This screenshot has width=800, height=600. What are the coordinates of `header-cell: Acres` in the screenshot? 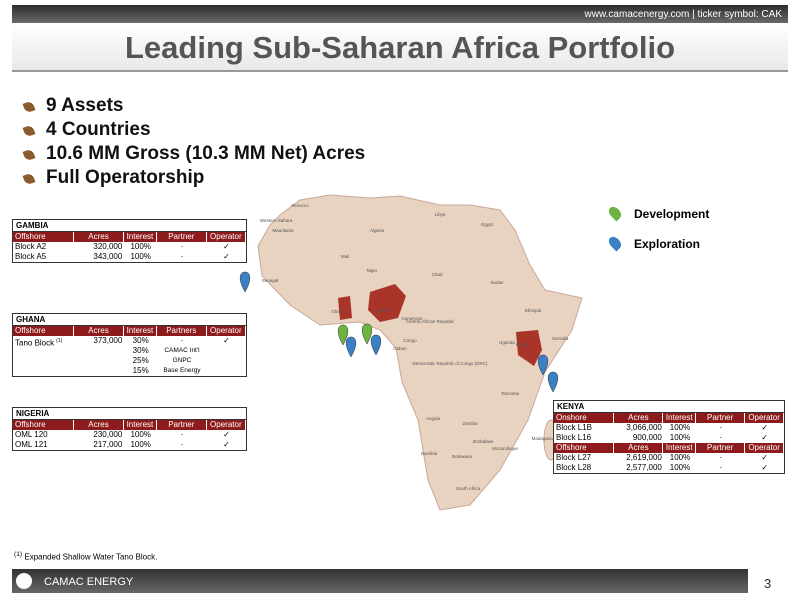 It's located at (639, 418).